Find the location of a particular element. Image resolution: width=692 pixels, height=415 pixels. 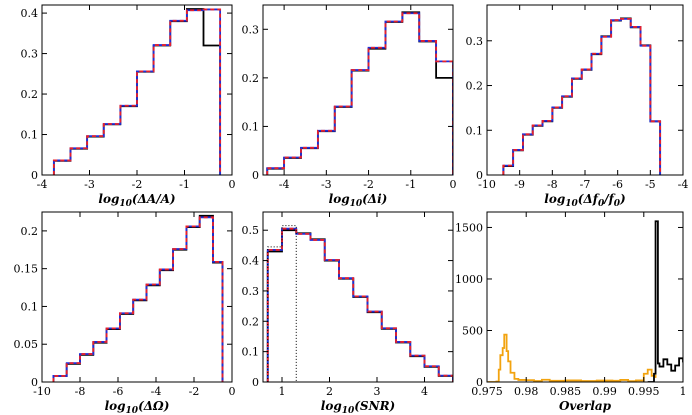

x-tick-label: -5 is located at coordinates (650, 184).